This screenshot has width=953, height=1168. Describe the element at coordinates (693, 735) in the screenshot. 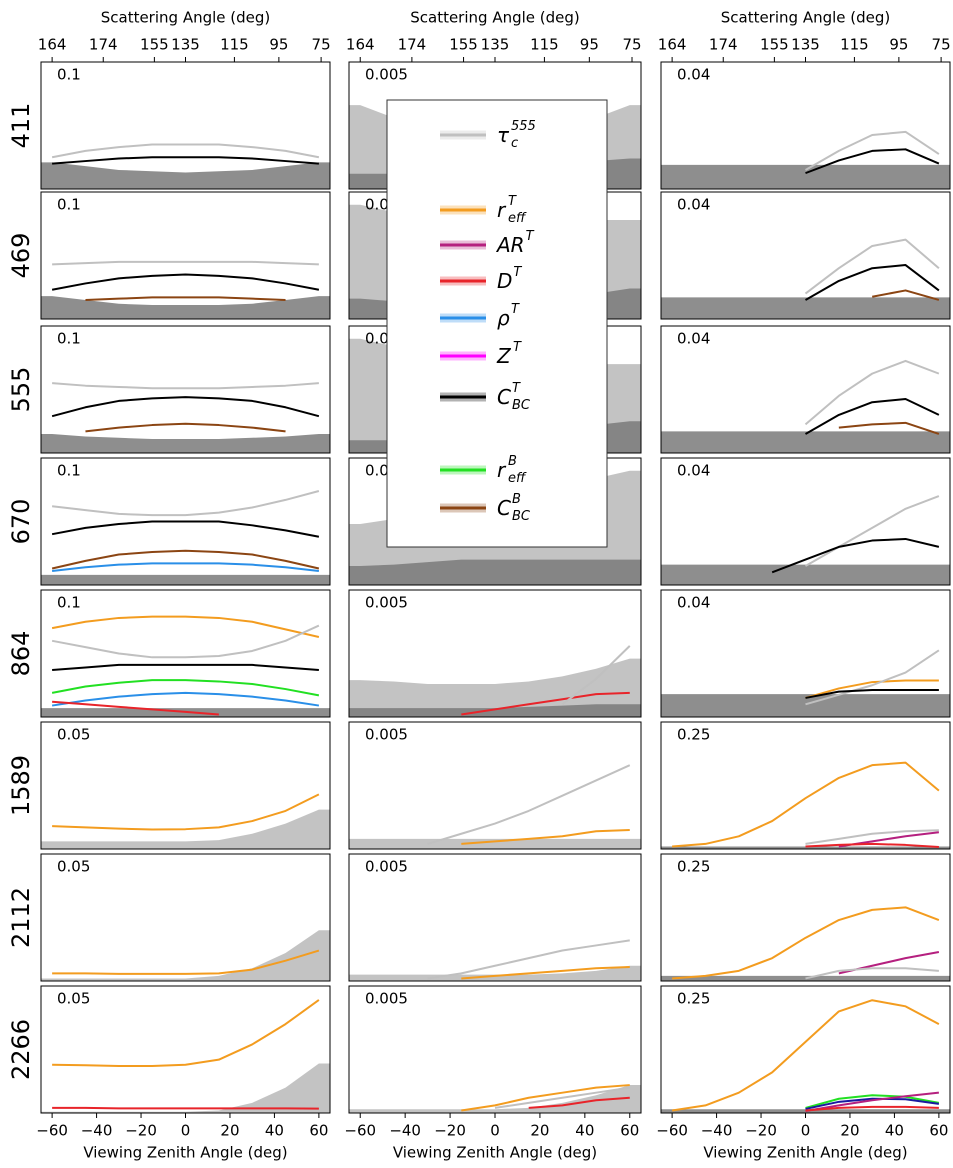

I see `scale-label: 0.25` at that location.